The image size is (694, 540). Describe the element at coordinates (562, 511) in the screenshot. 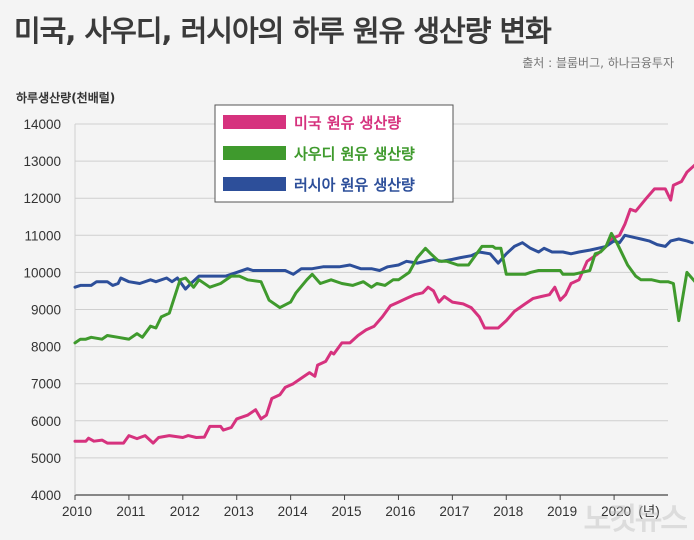

I see `x-tick-label: 2019` at that location.